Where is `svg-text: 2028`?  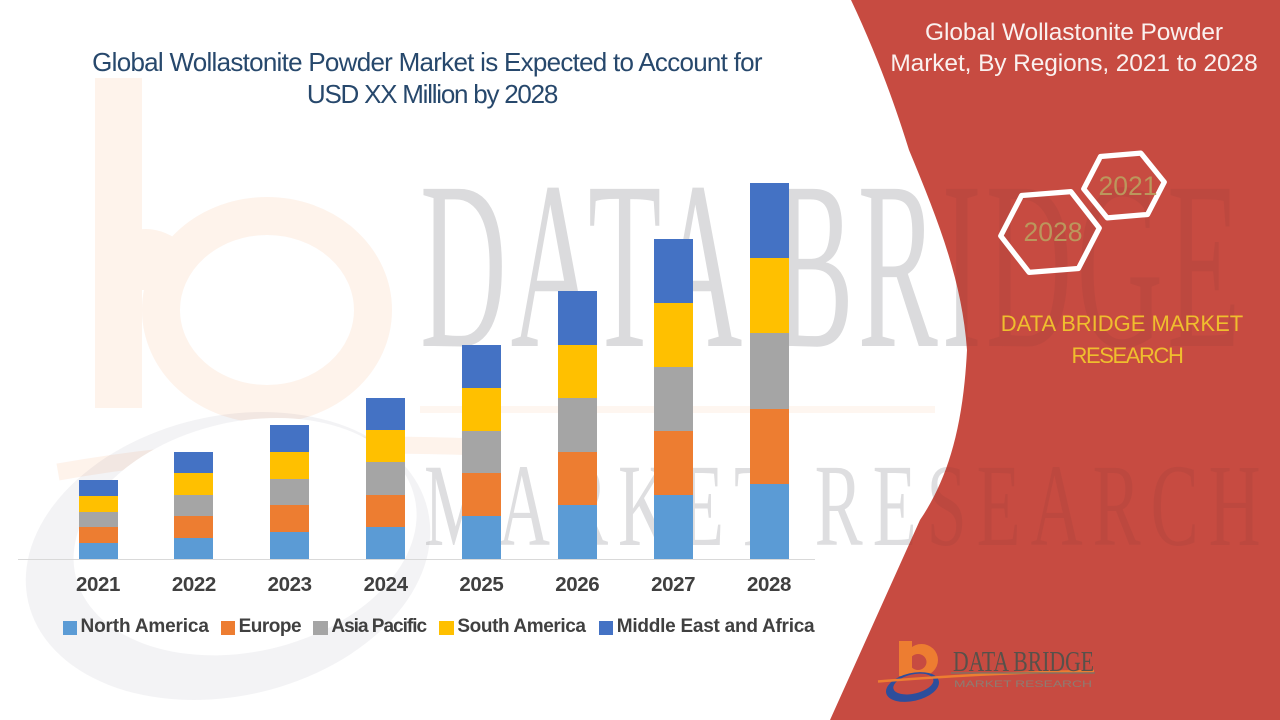 svg-text: 2028 is located at coordinates (1053, 232).